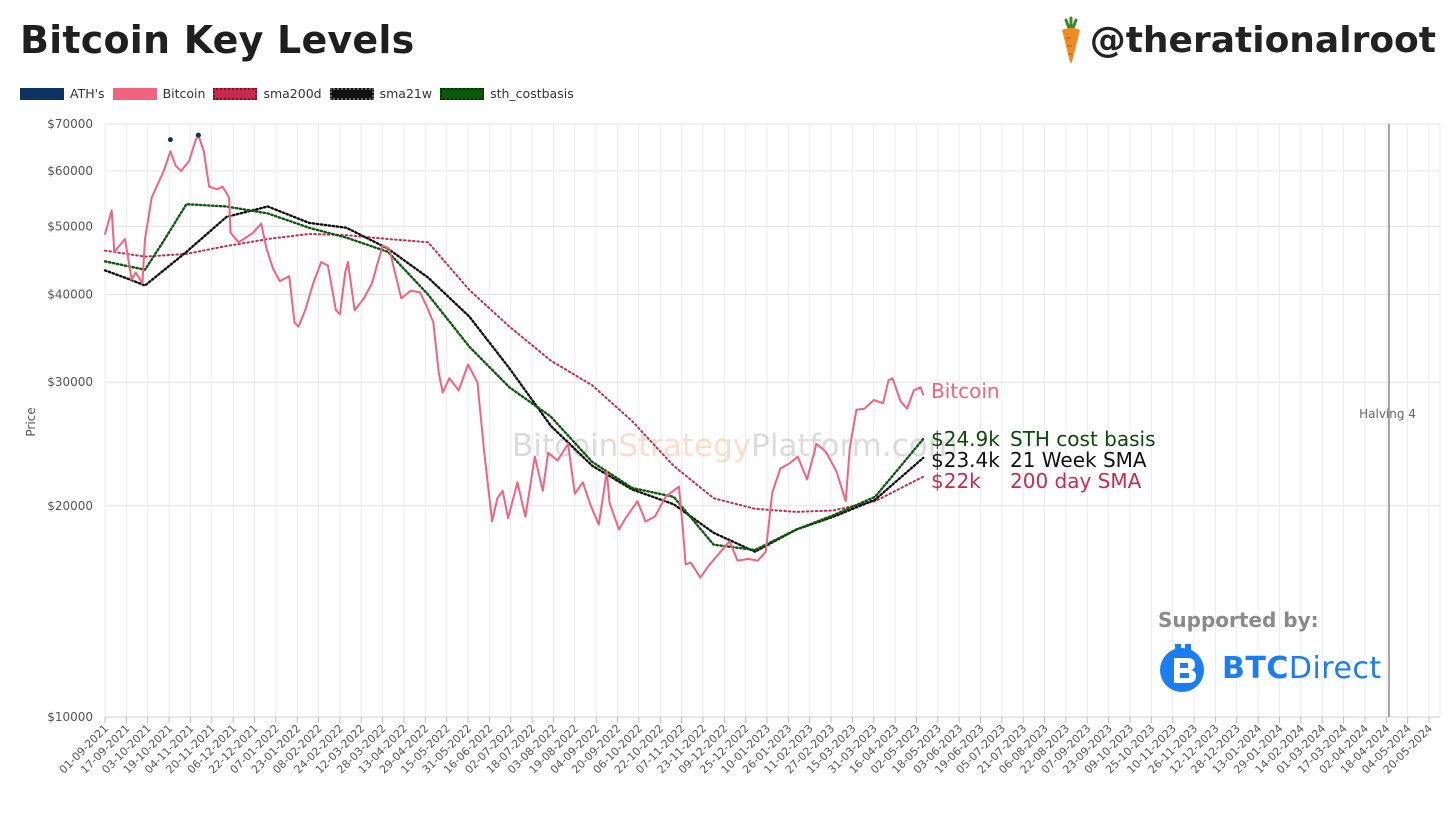  I want to click on legend-swatch-sma200d, so click(235, 93).